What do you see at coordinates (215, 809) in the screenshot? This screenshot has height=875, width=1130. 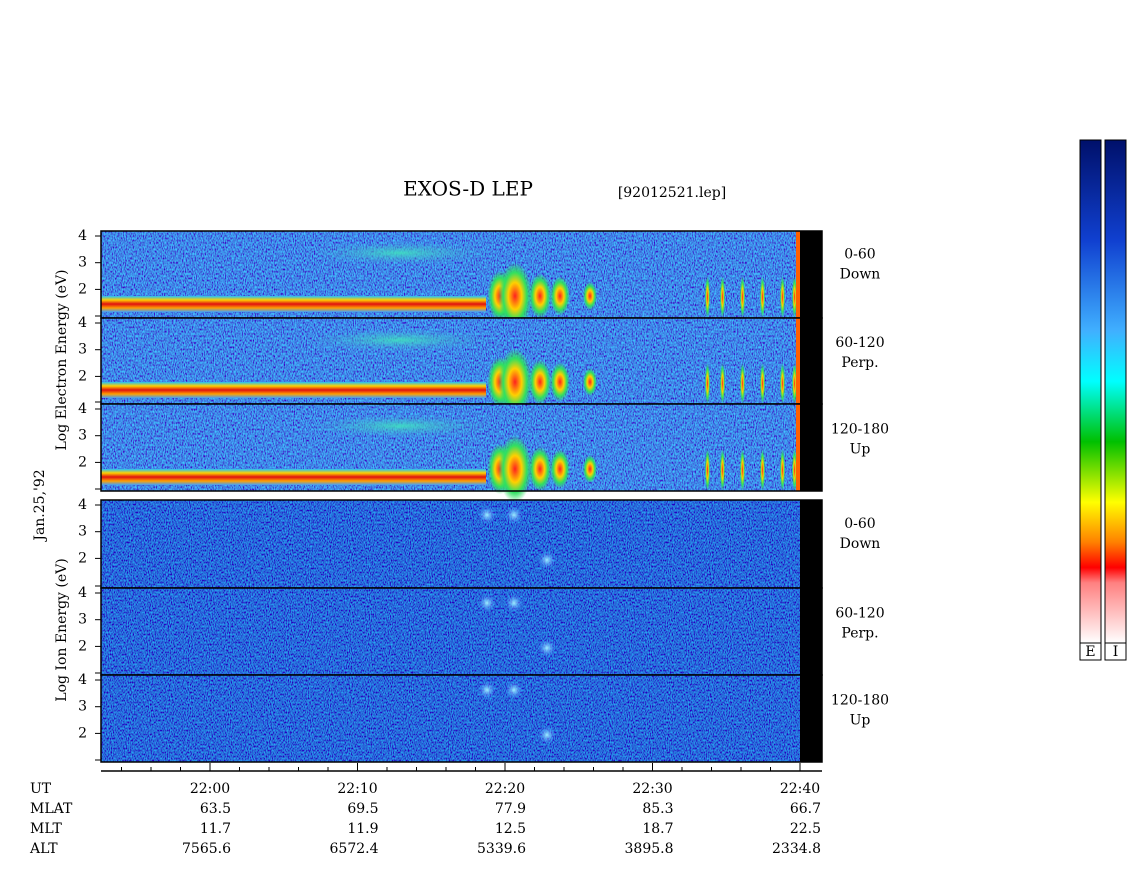 I see `ephemeris-value: 63.5` at bounding box center [215, 809].